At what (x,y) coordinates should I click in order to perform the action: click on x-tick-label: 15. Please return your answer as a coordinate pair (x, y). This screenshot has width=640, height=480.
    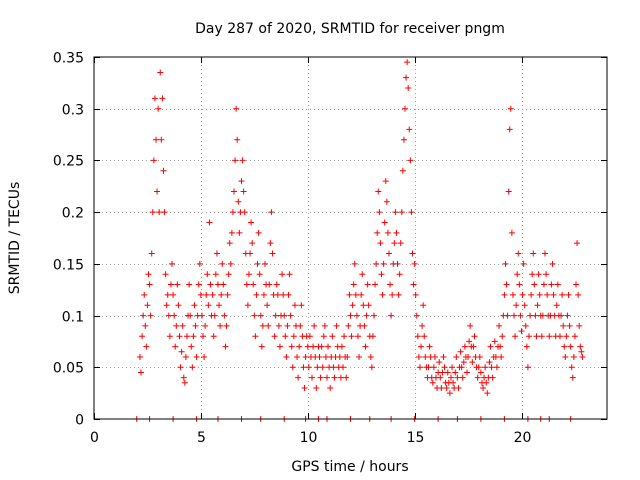
    Looking at the image, I should click on (416, 438).